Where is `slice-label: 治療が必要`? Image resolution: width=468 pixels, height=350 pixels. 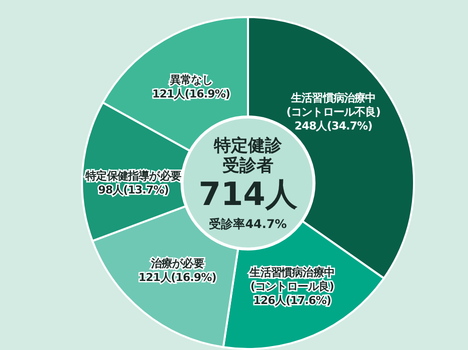 slice-label: 治療が必要 is located at coordinates (177, 263).